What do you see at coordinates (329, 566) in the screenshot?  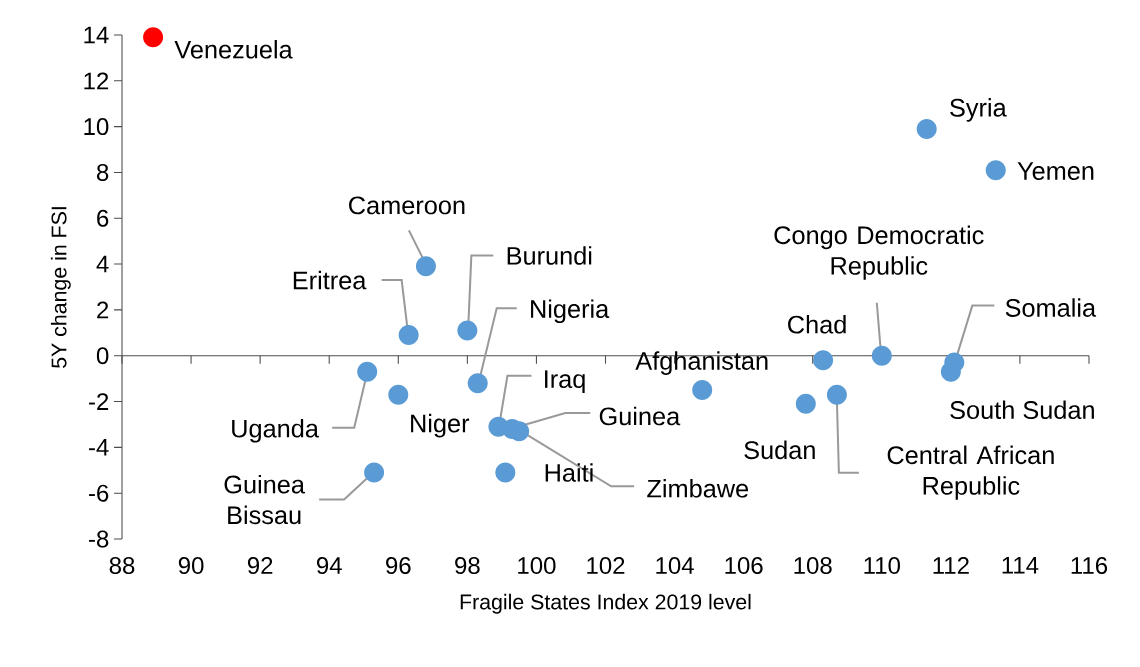 I see `x-tick-label: 94` at bounding box center [329, 566].